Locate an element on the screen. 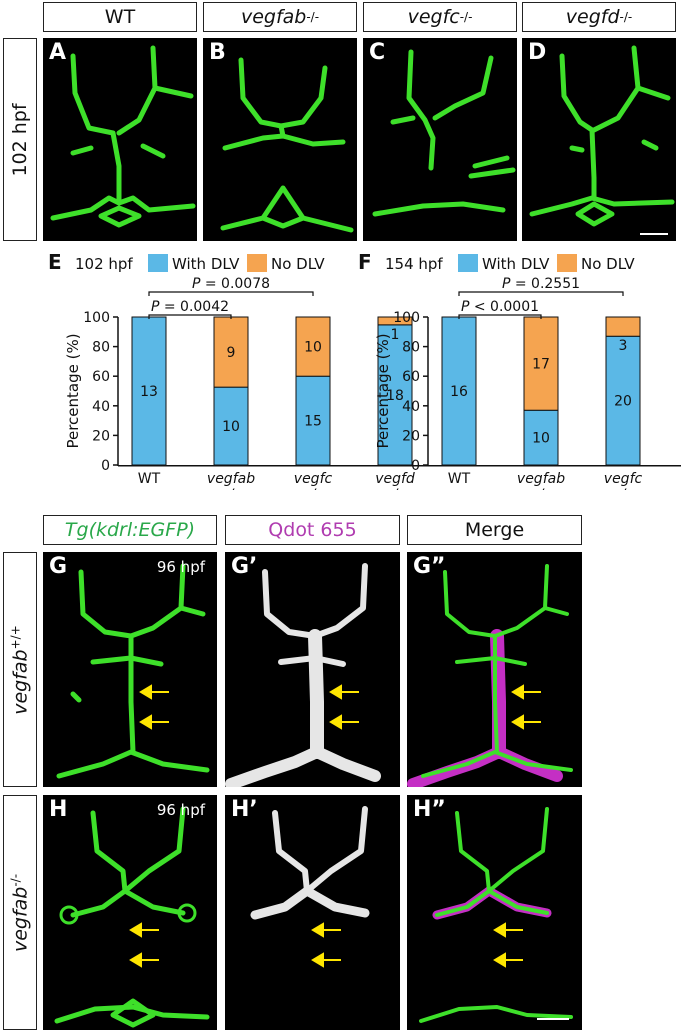  vessel-image-a is located at coordinates (123, 136).